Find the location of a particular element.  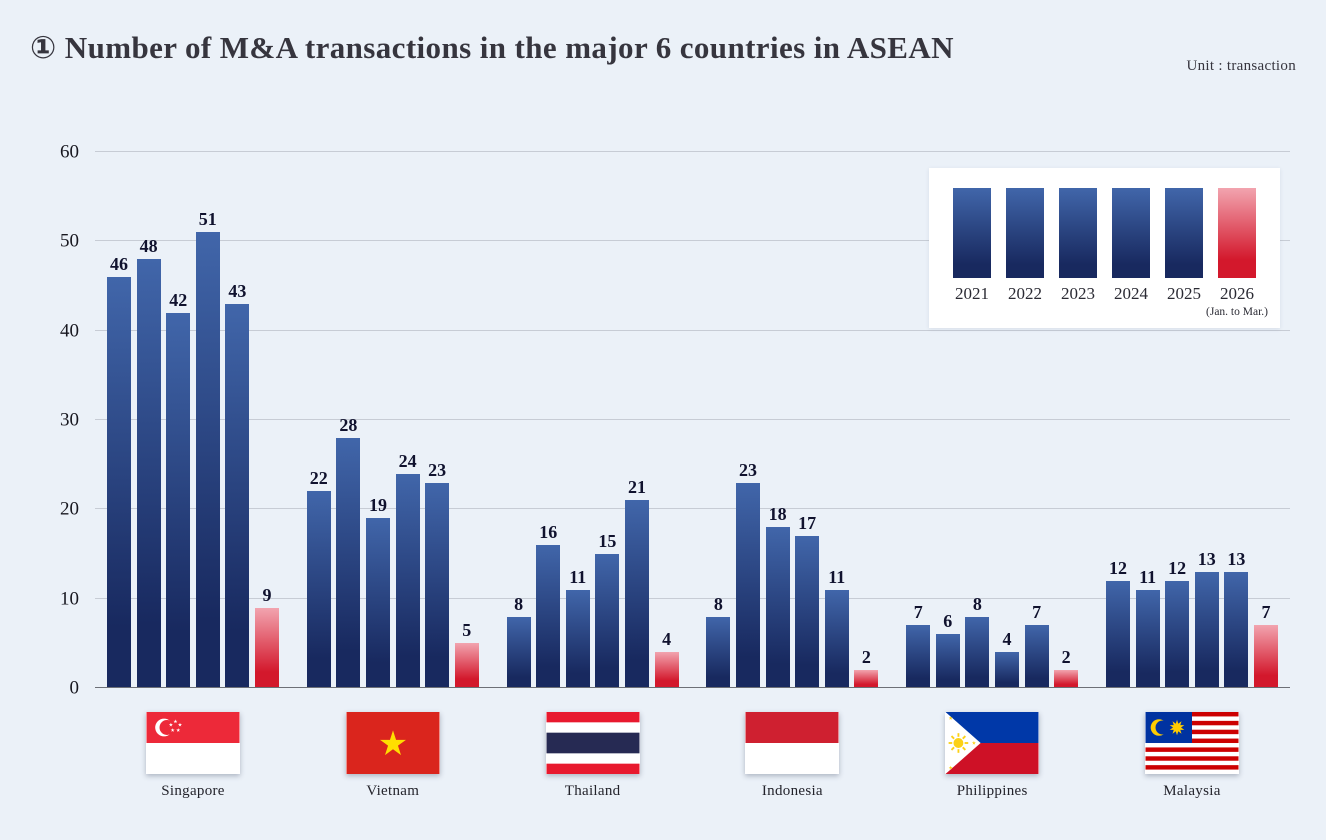

bar-value-label: 18 is located at coordinates (777, 514).